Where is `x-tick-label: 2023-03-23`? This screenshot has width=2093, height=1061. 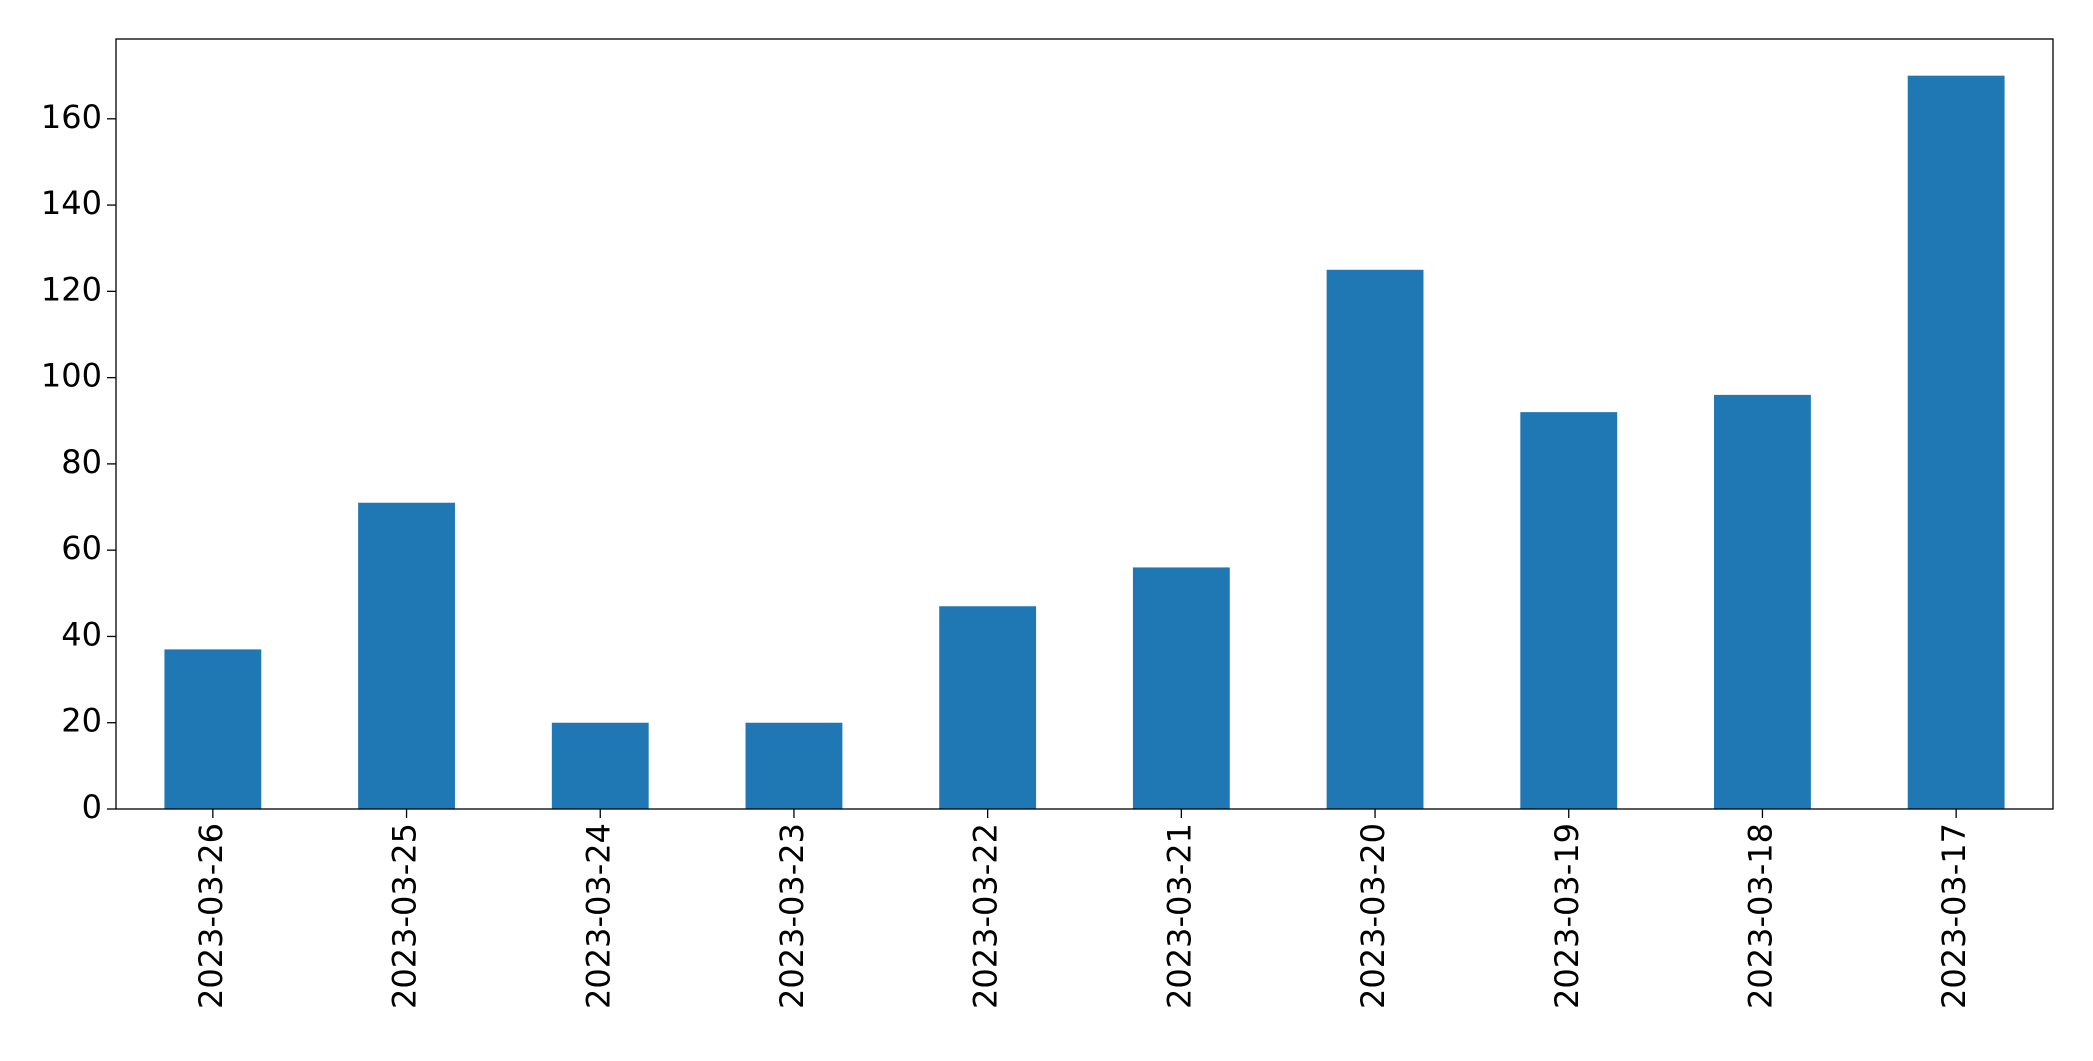
x-tick-label: 2023-03-23 is located at coordinates (792, 916).